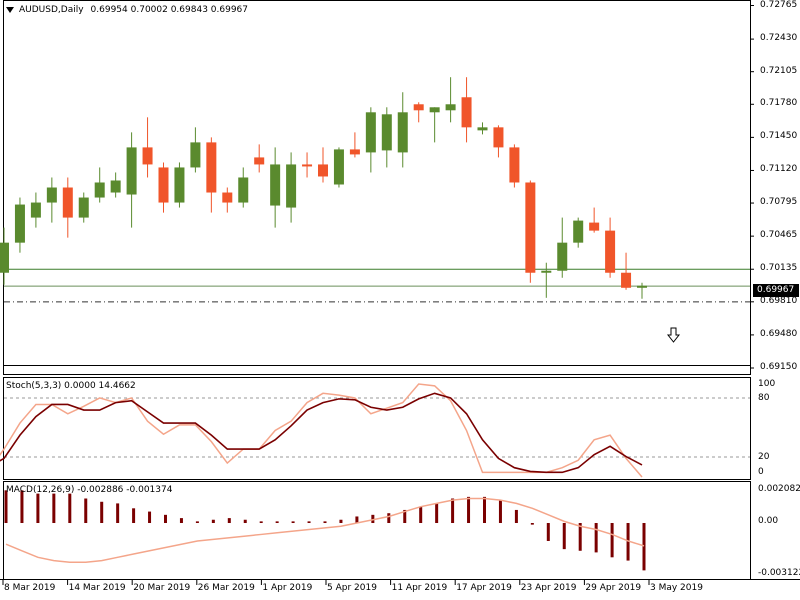 The width and height of the screenshot is (800, 600). What do you see at coordinates (779, 38) in the screenshot?
I see `price-axis-label: 0.72430` at bounding box center [779, 38].